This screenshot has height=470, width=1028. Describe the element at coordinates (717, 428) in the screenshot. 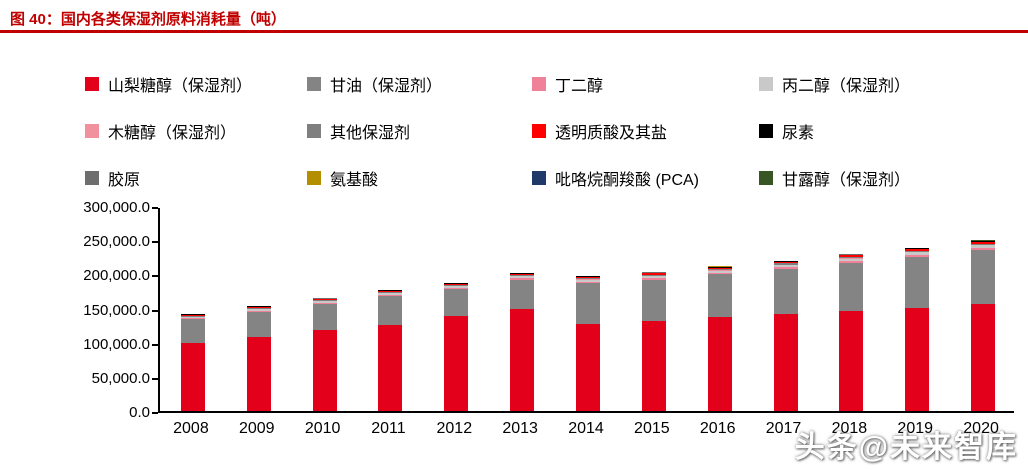

I see `x-axis-label: 2016` at that location.